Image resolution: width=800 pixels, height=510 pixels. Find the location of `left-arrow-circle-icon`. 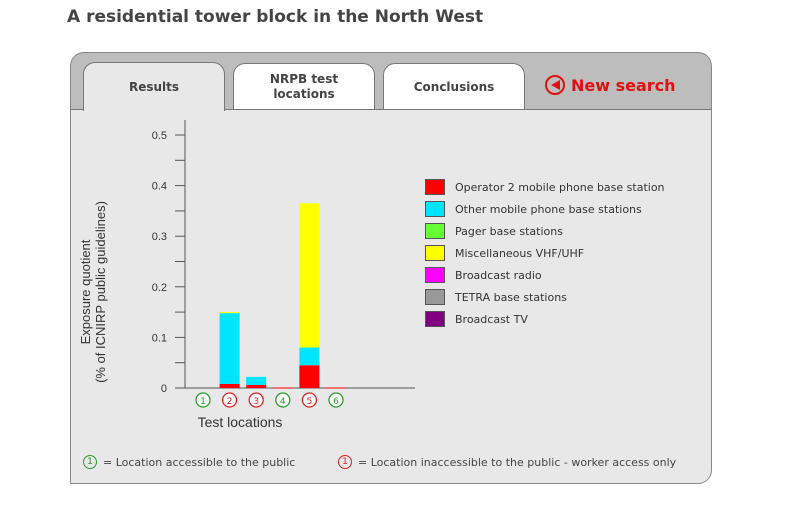

left-arrow-circle-icon is located at coordinates (555, 85).